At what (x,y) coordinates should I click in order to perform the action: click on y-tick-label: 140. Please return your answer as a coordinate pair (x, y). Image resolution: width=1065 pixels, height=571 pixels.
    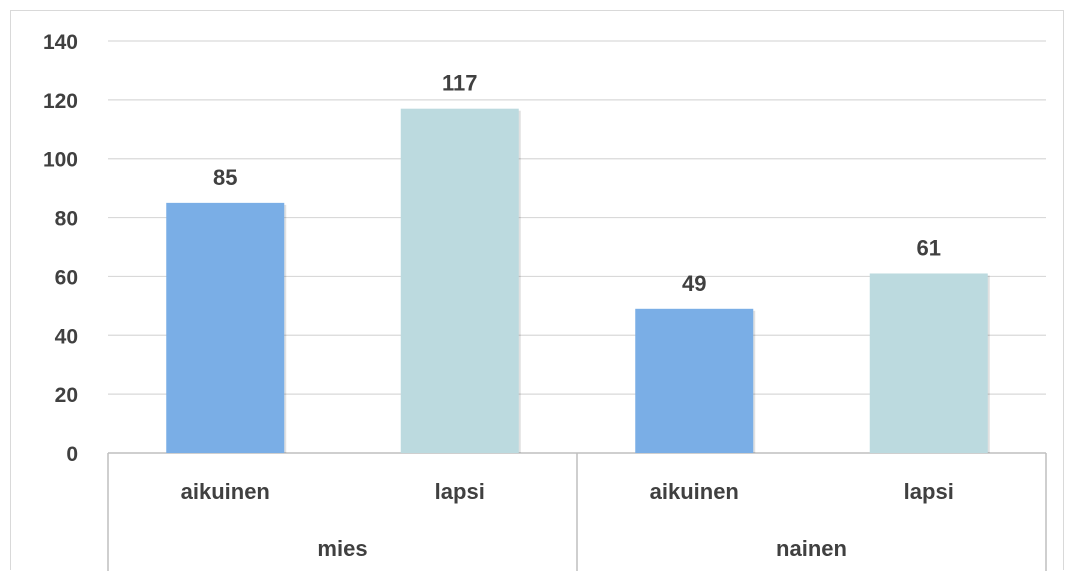
    Looking at the image, I should click on (60, 42).